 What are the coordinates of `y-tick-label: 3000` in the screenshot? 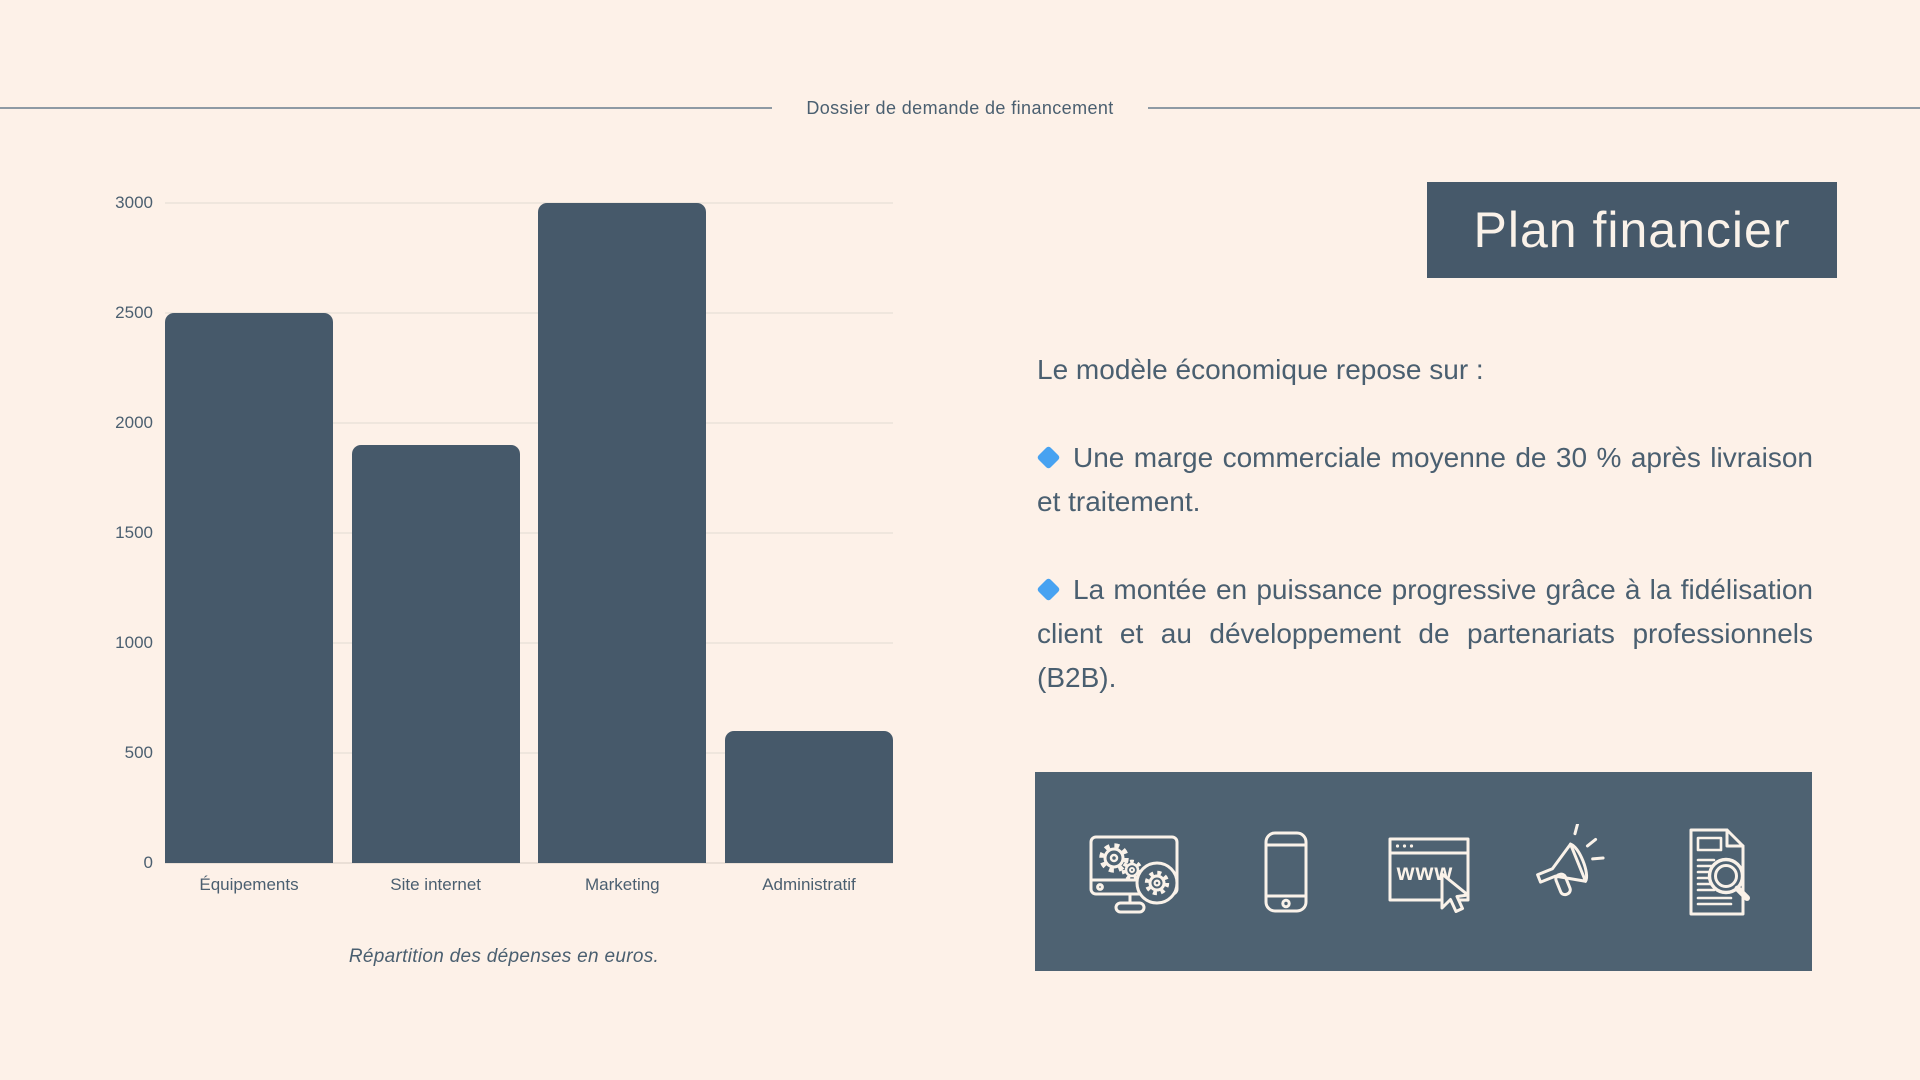 It's located at (134, 202).